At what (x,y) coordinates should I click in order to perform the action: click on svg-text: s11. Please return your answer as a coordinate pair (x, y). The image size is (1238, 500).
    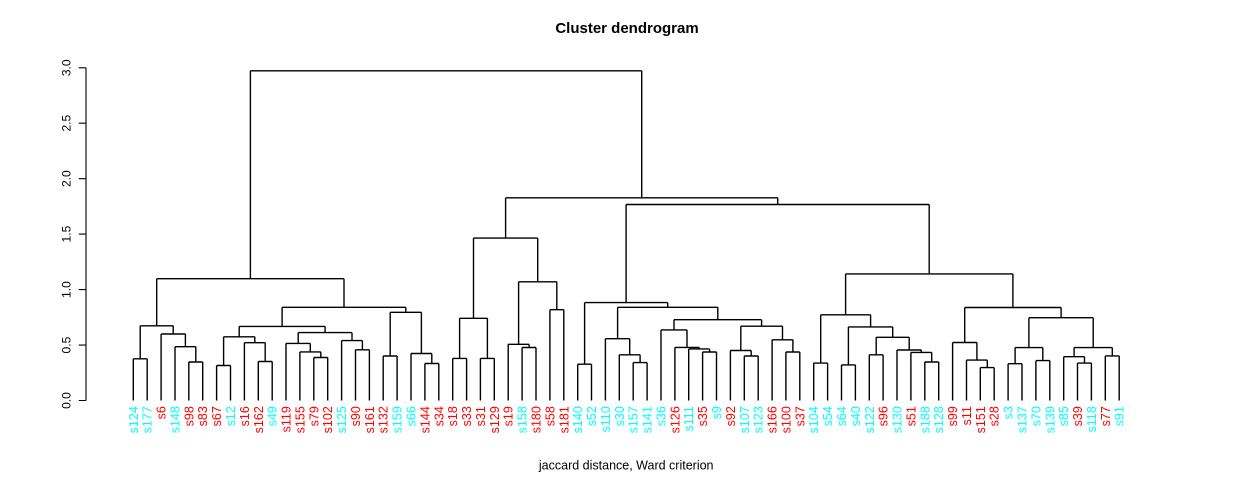
    Looking at the image, I should click on (967, 415).